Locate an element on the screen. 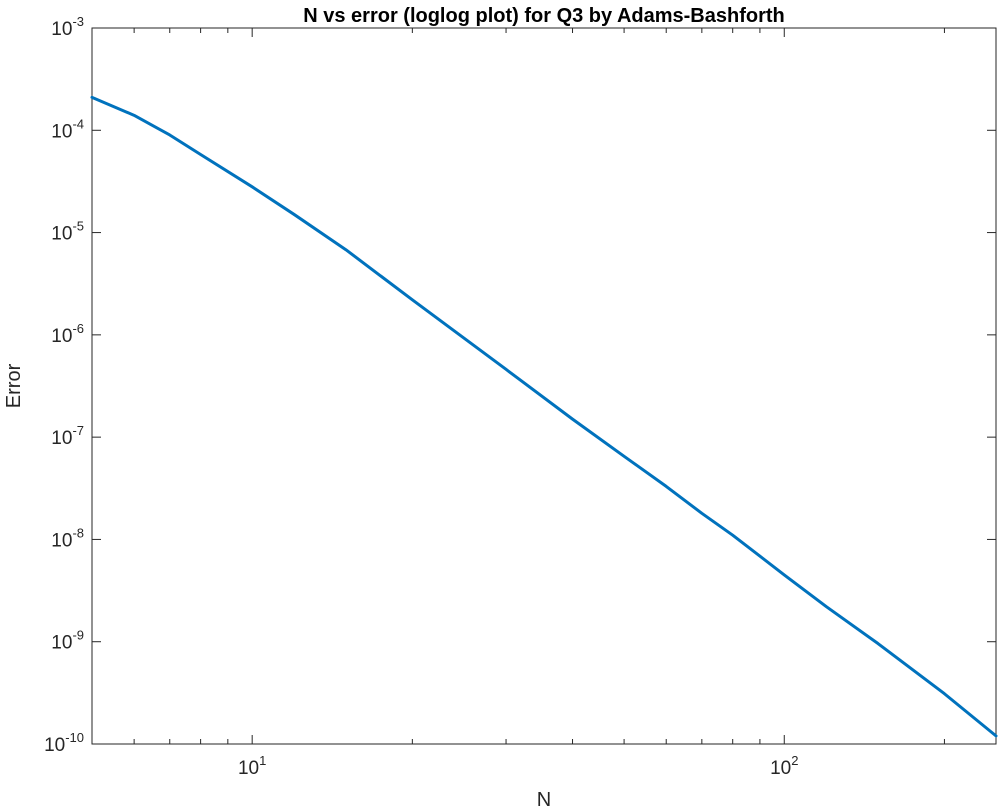  y-tick-label: 10⁻⁸ is located at coordinates (67, 538).